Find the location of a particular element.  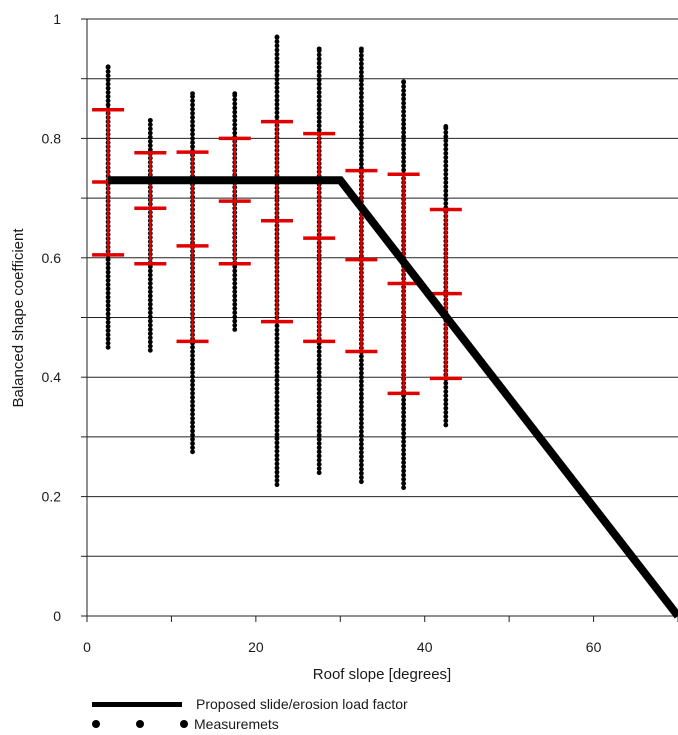

legend-points-swatch is located at coordinates (140, 724).